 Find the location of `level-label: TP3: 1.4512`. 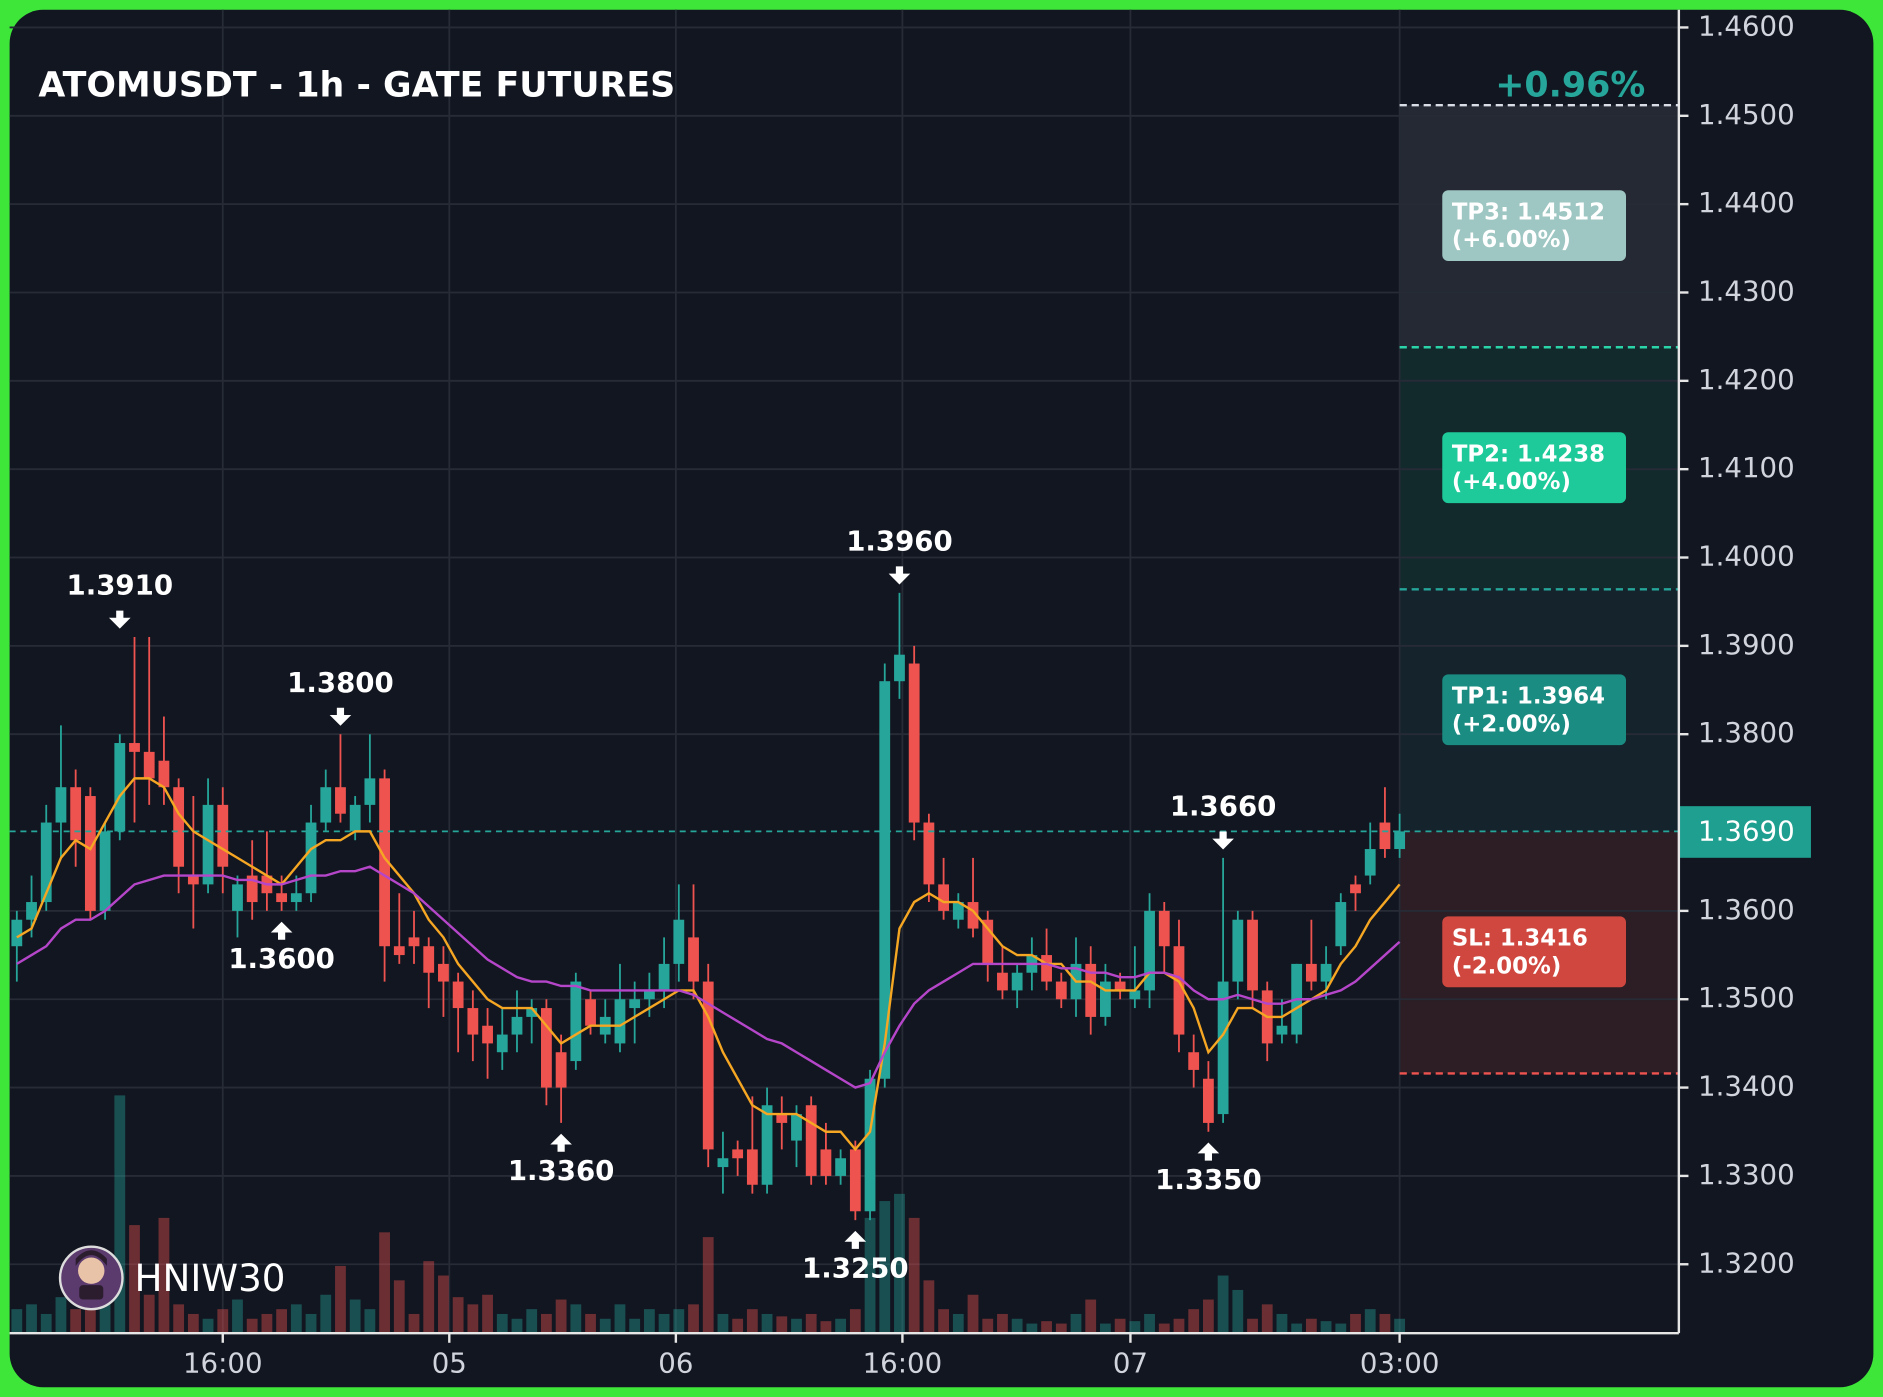

level-label: TP3: 1.4512 is located at coordinates (1528, 213).